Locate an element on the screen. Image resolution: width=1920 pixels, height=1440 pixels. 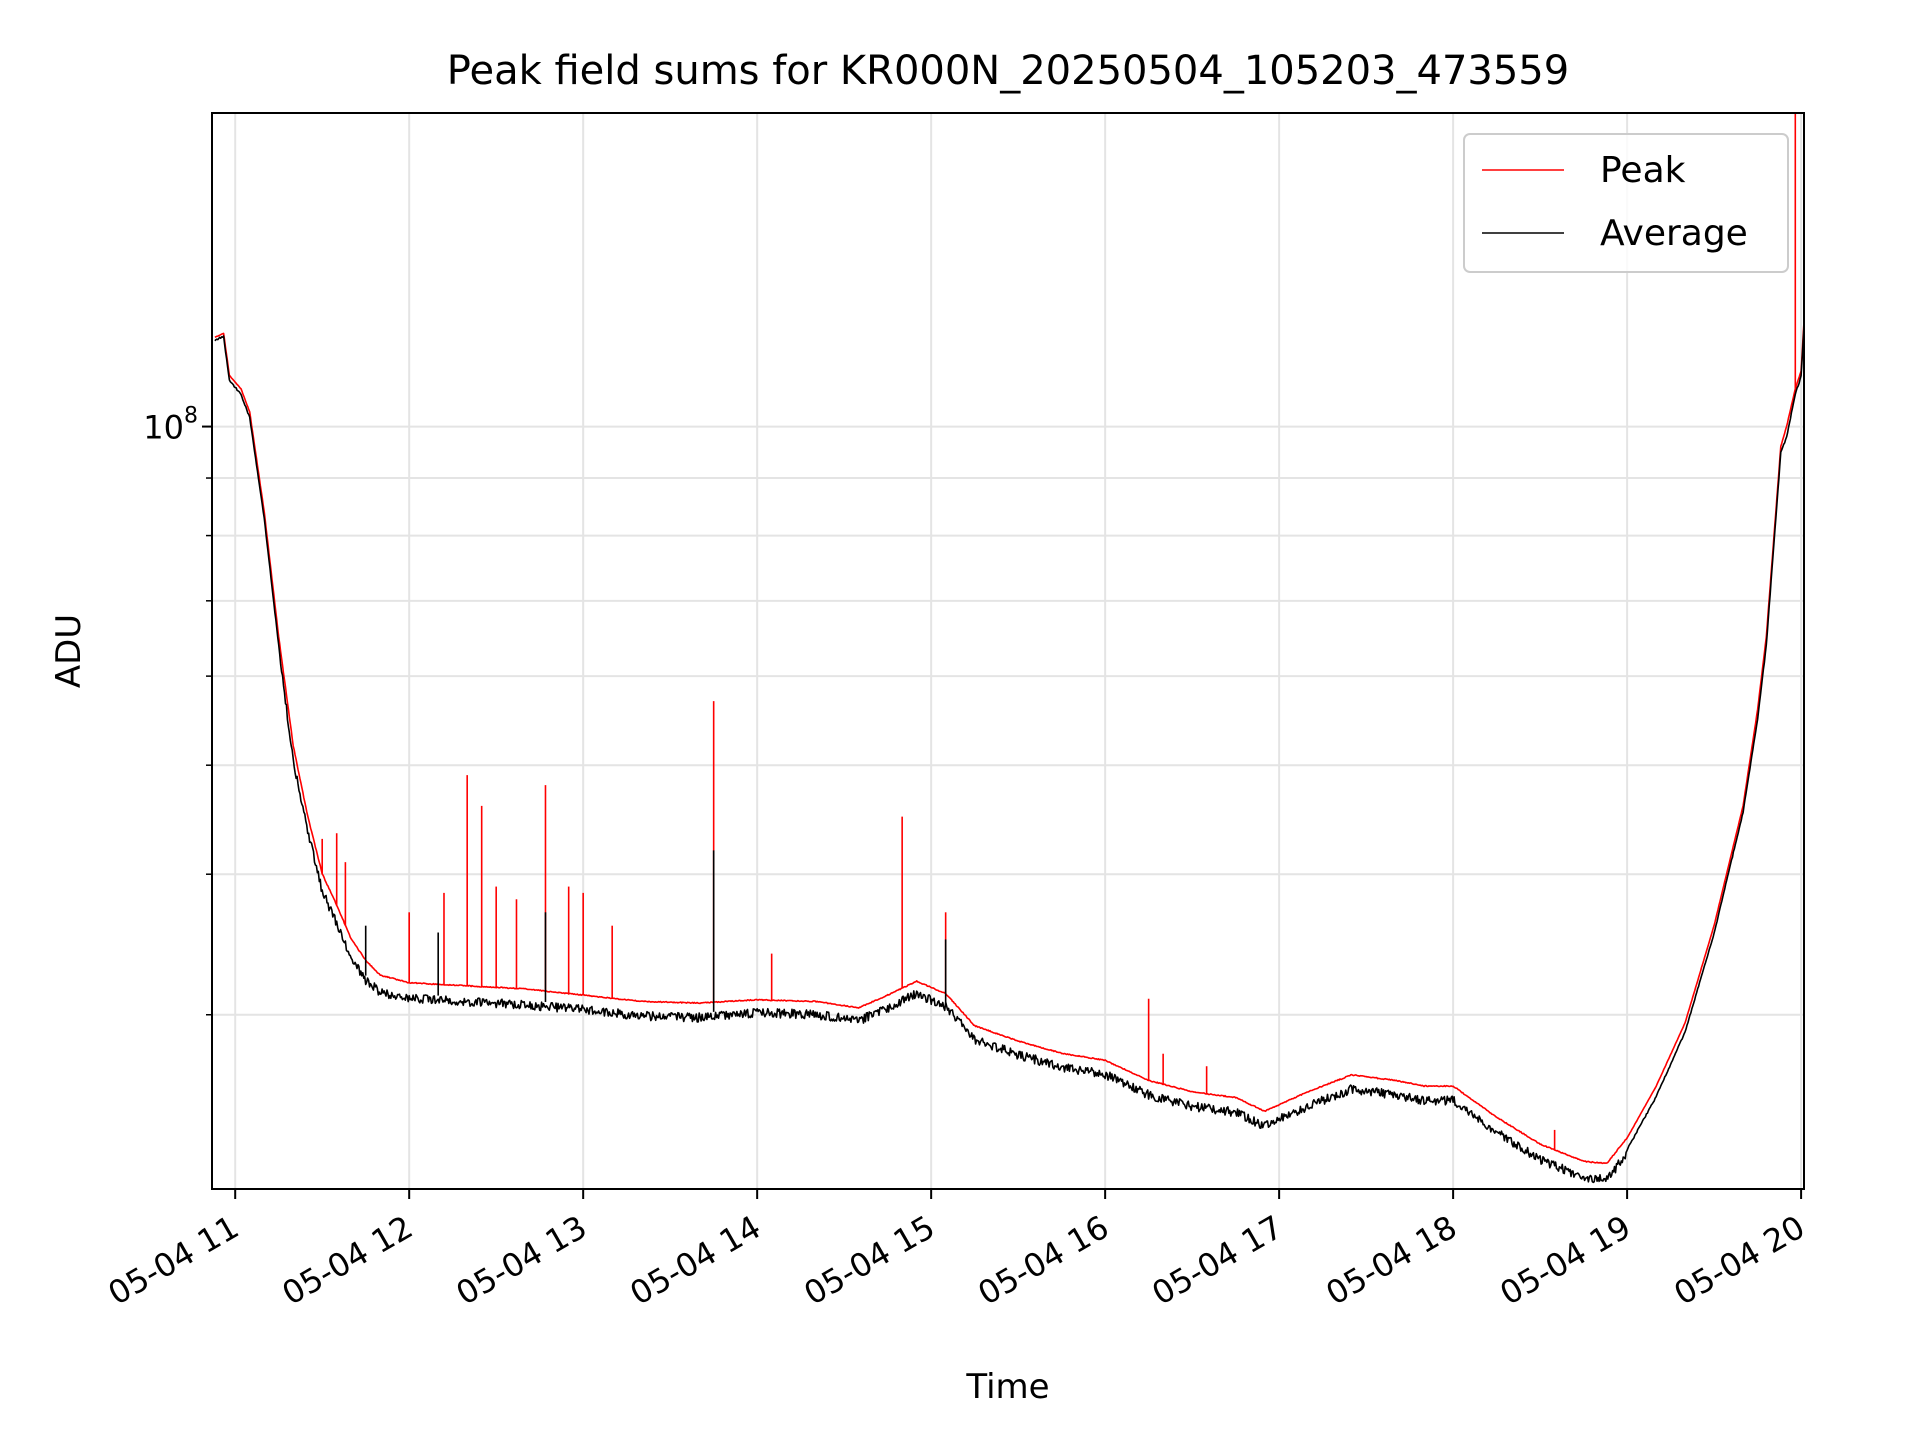
legend-box is located at coordinates (1626, 203).